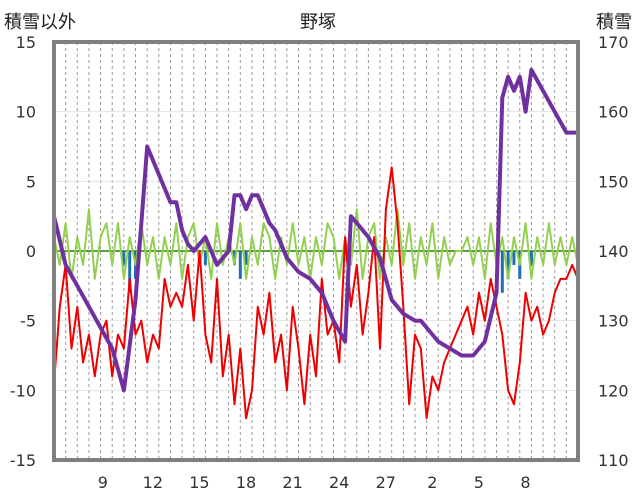 This screenshot has width=636, height=501. Describe the element at coordinates (613, 112) in the screenshot. I see `right-tick-label: 160` at that location.